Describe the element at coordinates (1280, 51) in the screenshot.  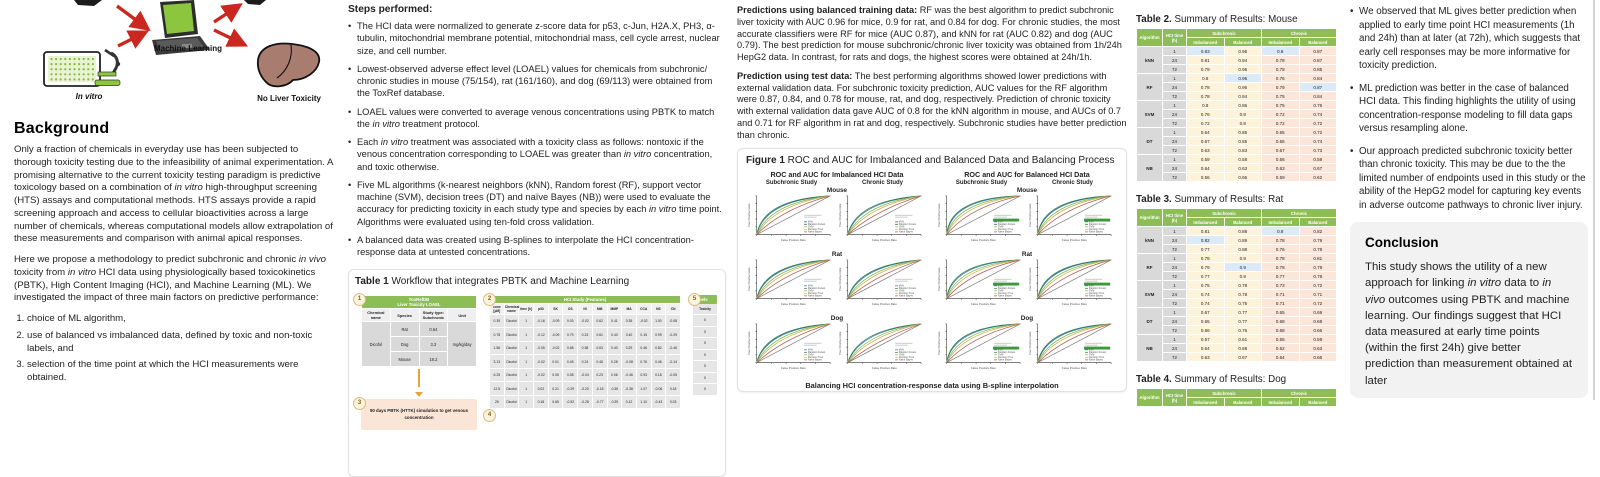
I see `auc-cell: 0.8` at that location.